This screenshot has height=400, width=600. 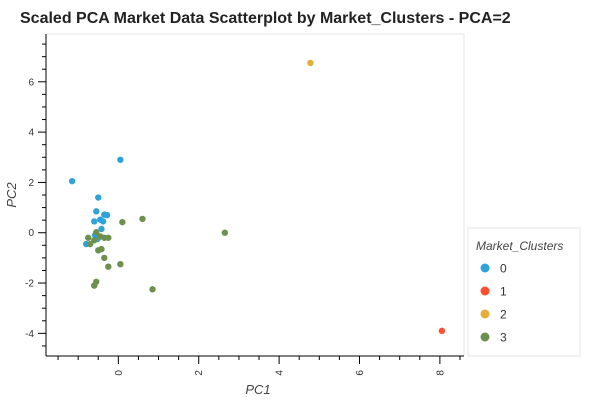 What do you see at coordinates (31, 183) in the screenshot?
I see `y-tick-label: 2` at bounding box center [31, 183].